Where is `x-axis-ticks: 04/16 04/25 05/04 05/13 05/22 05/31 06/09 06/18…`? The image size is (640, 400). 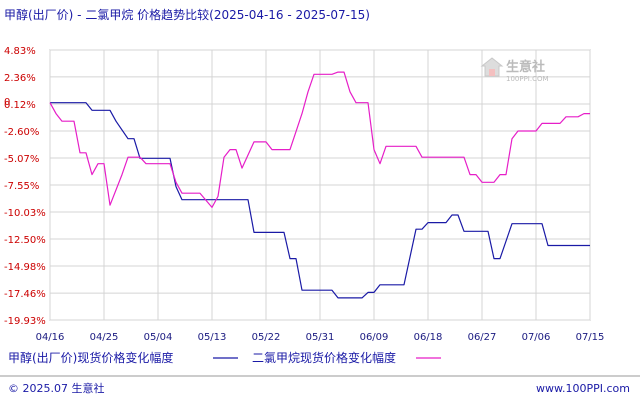
x-axis-ticks: 04/16 04/25 05/04 05/13 05/22 05/31 06/09 06/18… is located at coordinates (320, 337).